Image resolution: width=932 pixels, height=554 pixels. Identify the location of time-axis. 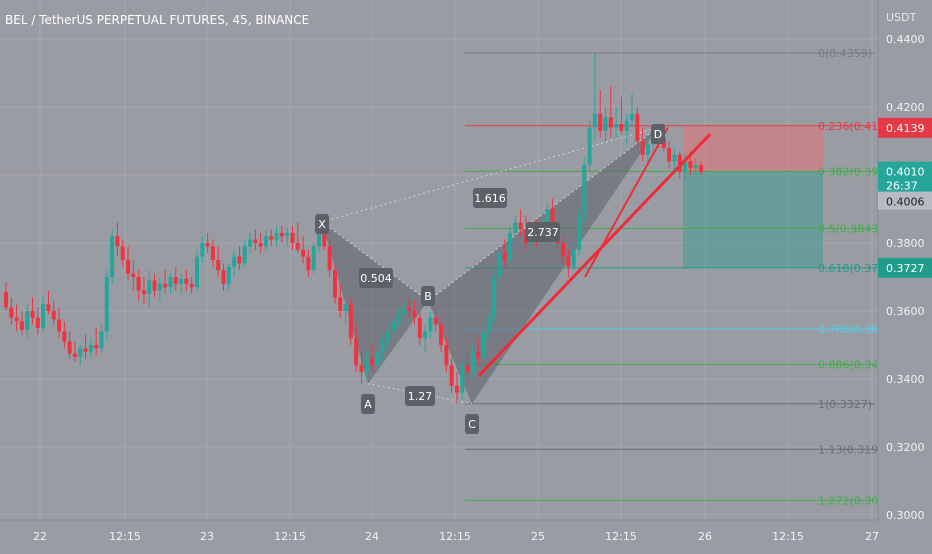
(439, 535).